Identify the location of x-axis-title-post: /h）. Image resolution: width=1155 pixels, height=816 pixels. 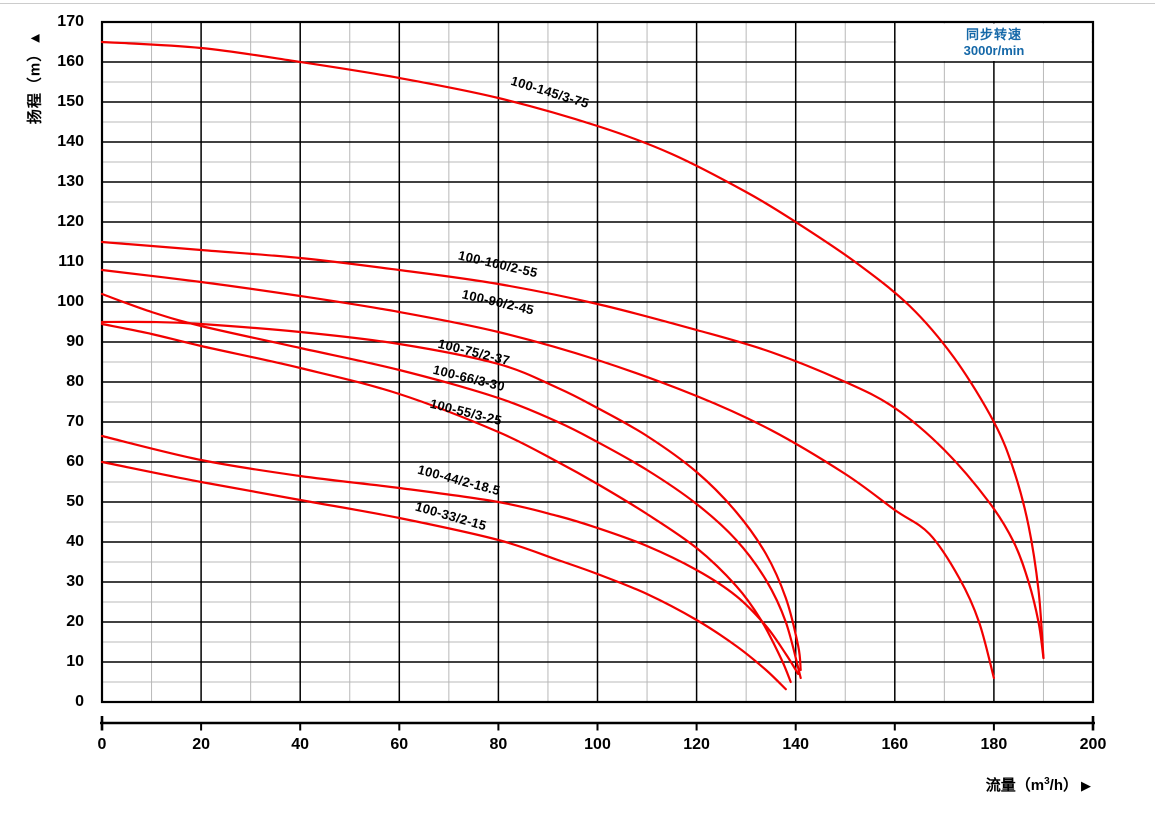
(1063, 785).